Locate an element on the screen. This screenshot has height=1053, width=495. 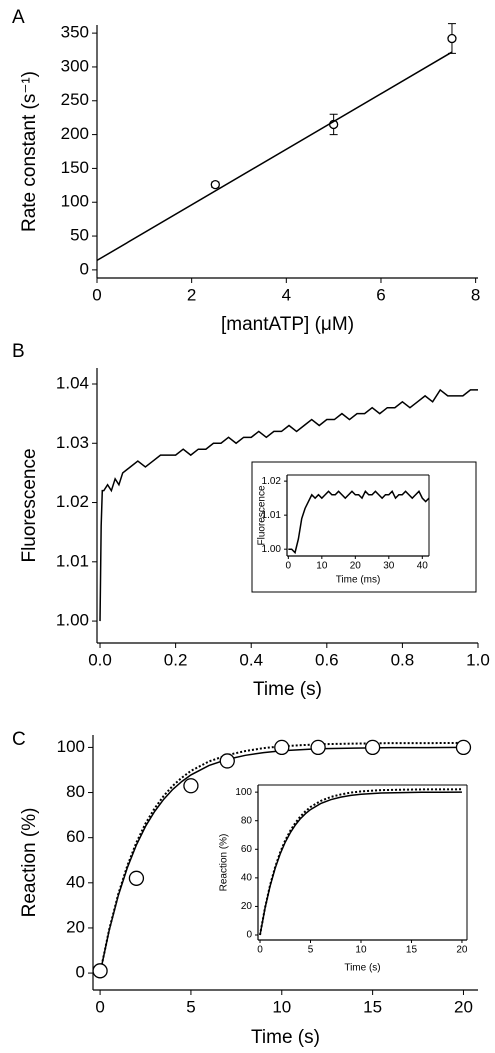
y-tick-label: 350 is located at coordinates (75, 32).